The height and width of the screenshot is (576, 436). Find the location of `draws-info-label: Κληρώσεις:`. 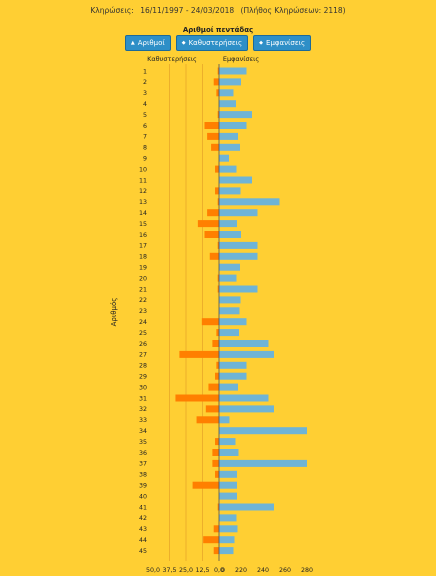

draws-info-label: Κληρώσεις: is located at coordinates (112, 10).